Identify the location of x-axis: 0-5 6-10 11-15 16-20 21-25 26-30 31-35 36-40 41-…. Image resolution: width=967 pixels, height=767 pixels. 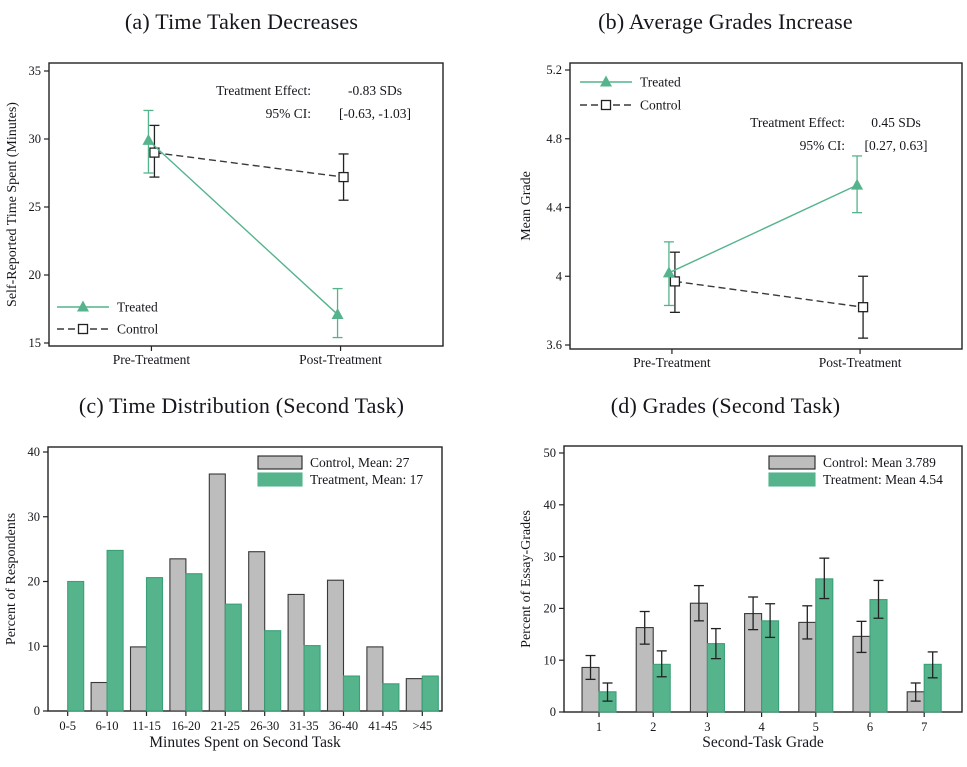
(245, 731).